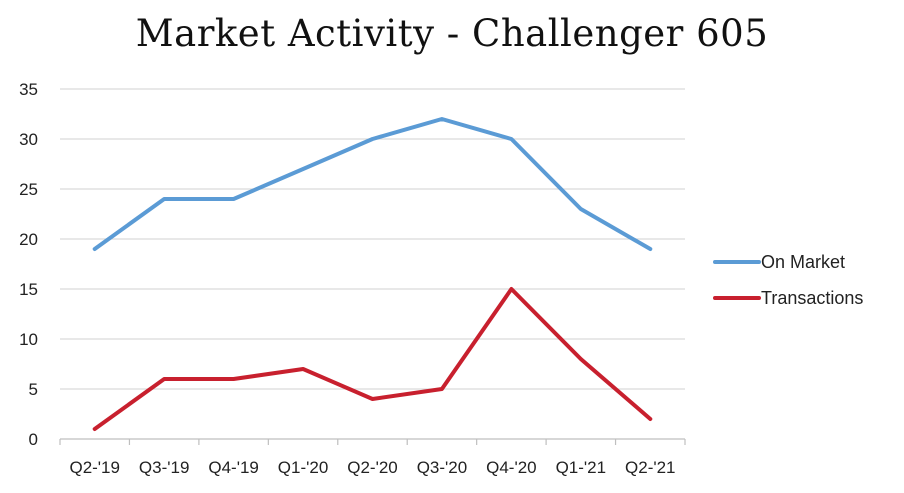 This screenshot has width=904, height=493. Describe the element at coordinates (452, 33) in the screenshot. I see `chart-title: Market Activity - Challenger 605` at that location.